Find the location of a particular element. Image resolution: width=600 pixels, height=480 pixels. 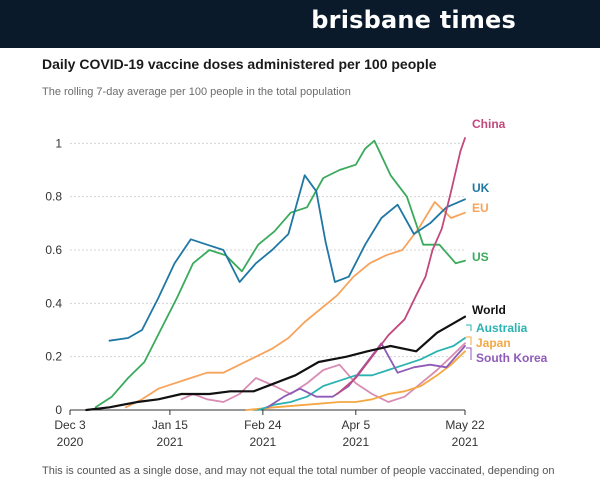

end-label-us: US is located at coordinates (480, 257).